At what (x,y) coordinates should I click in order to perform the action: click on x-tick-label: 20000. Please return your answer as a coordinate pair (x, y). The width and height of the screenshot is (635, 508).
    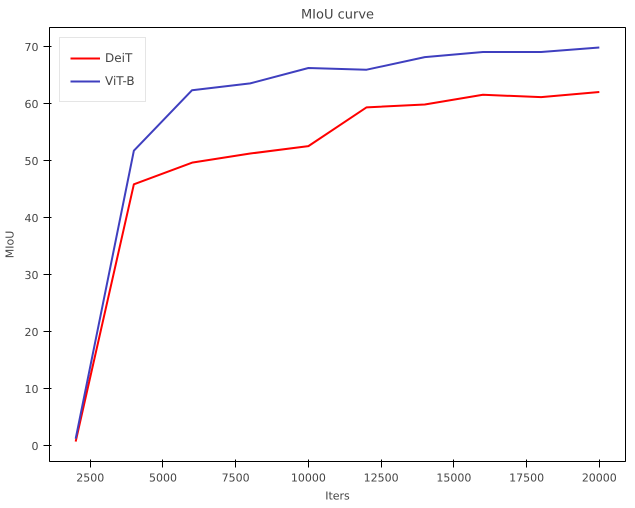
    Looking at the image, I should click on (599, 478).